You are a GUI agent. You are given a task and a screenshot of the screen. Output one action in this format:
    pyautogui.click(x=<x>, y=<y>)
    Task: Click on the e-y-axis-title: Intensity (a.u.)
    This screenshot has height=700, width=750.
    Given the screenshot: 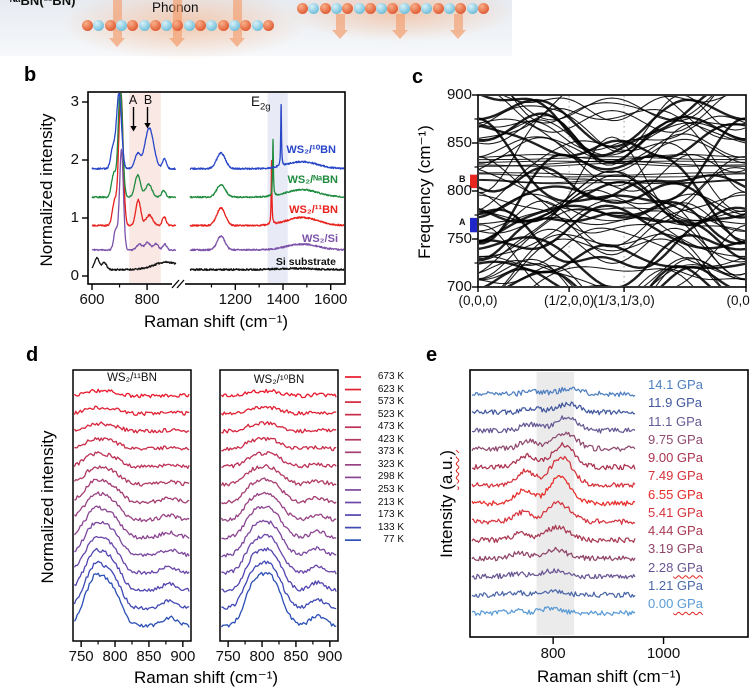 What is the action you would take?
    pyautogui.click(x=447, y=504)
    